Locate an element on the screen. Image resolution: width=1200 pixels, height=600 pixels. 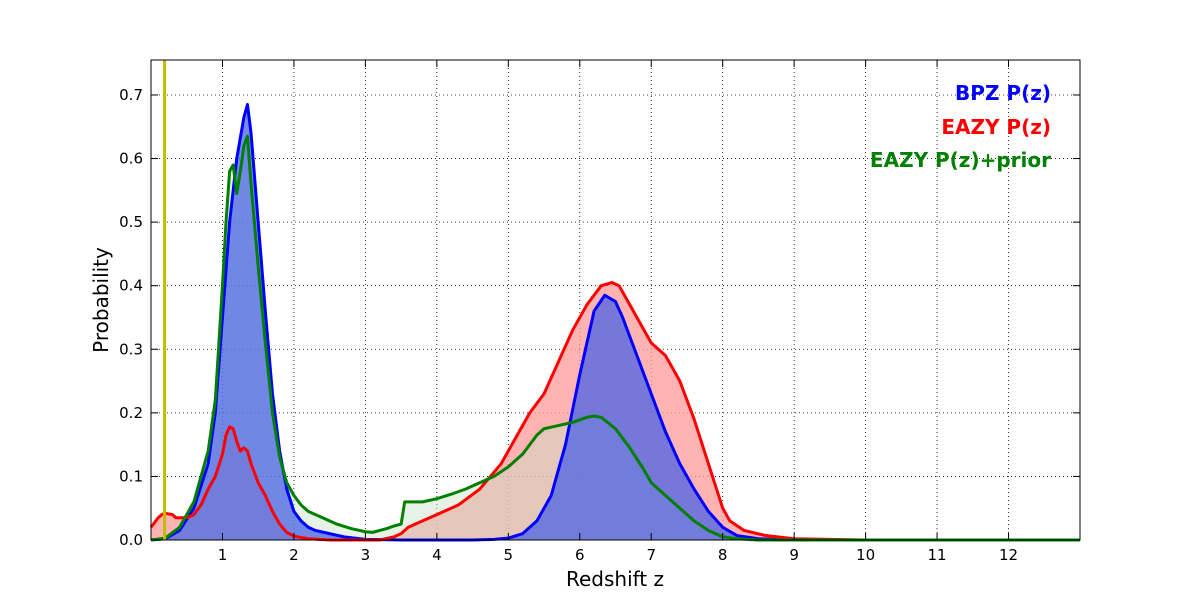
y-axis-label: Probability is located at coordinates (101, 300).